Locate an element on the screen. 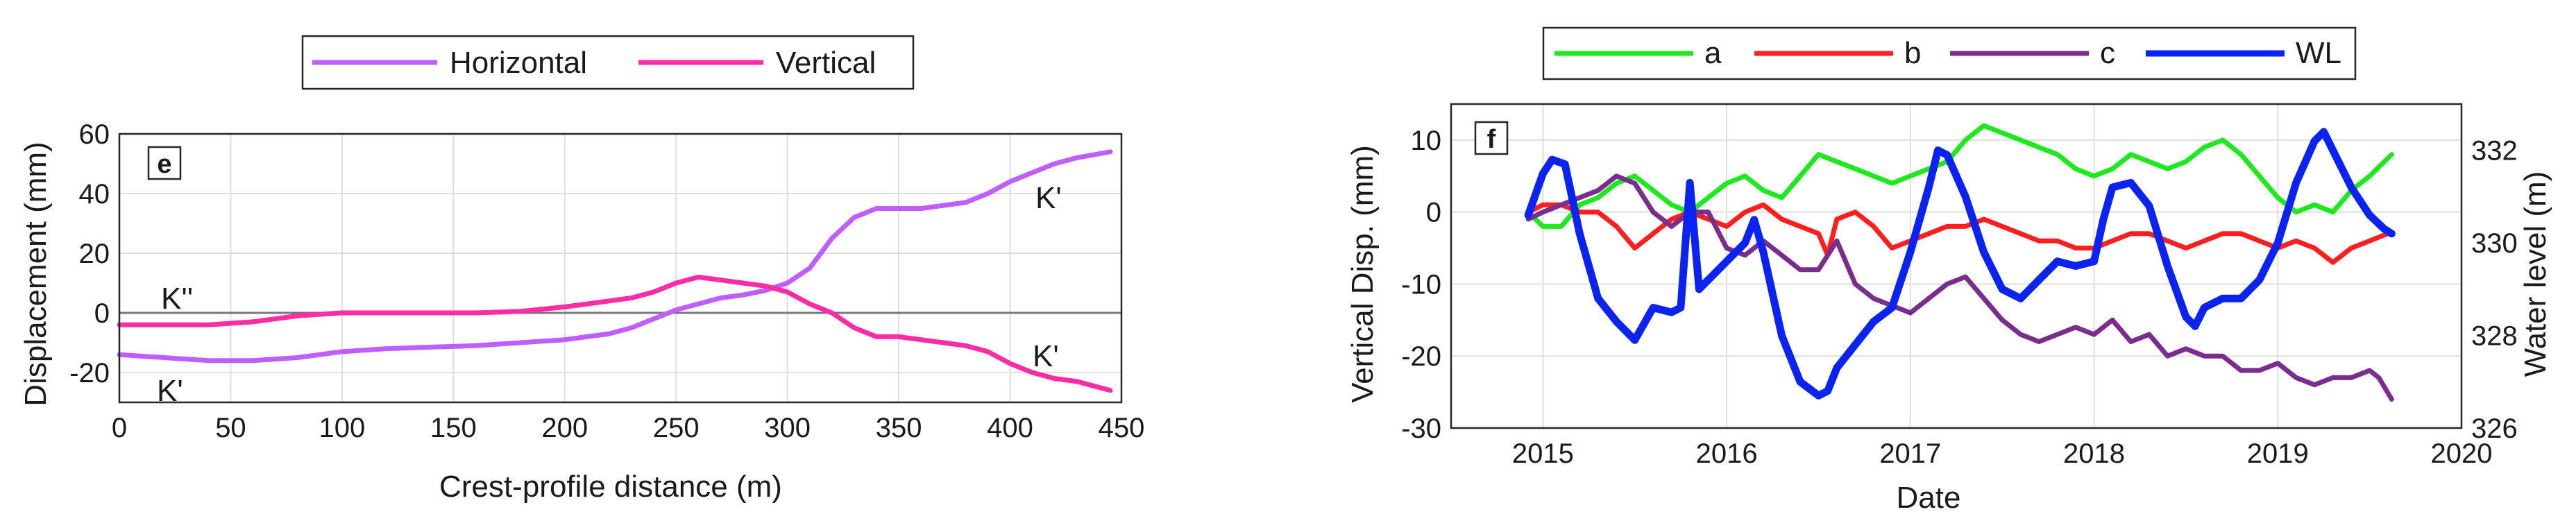 This screenshot has width=2576, height=530. panel-f-letter: f is located at coordinates (1491, 139).